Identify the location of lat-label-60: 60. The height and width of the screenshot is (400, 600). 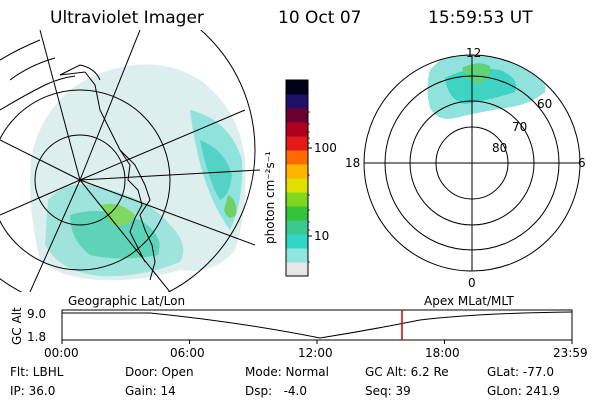
(545, 104).